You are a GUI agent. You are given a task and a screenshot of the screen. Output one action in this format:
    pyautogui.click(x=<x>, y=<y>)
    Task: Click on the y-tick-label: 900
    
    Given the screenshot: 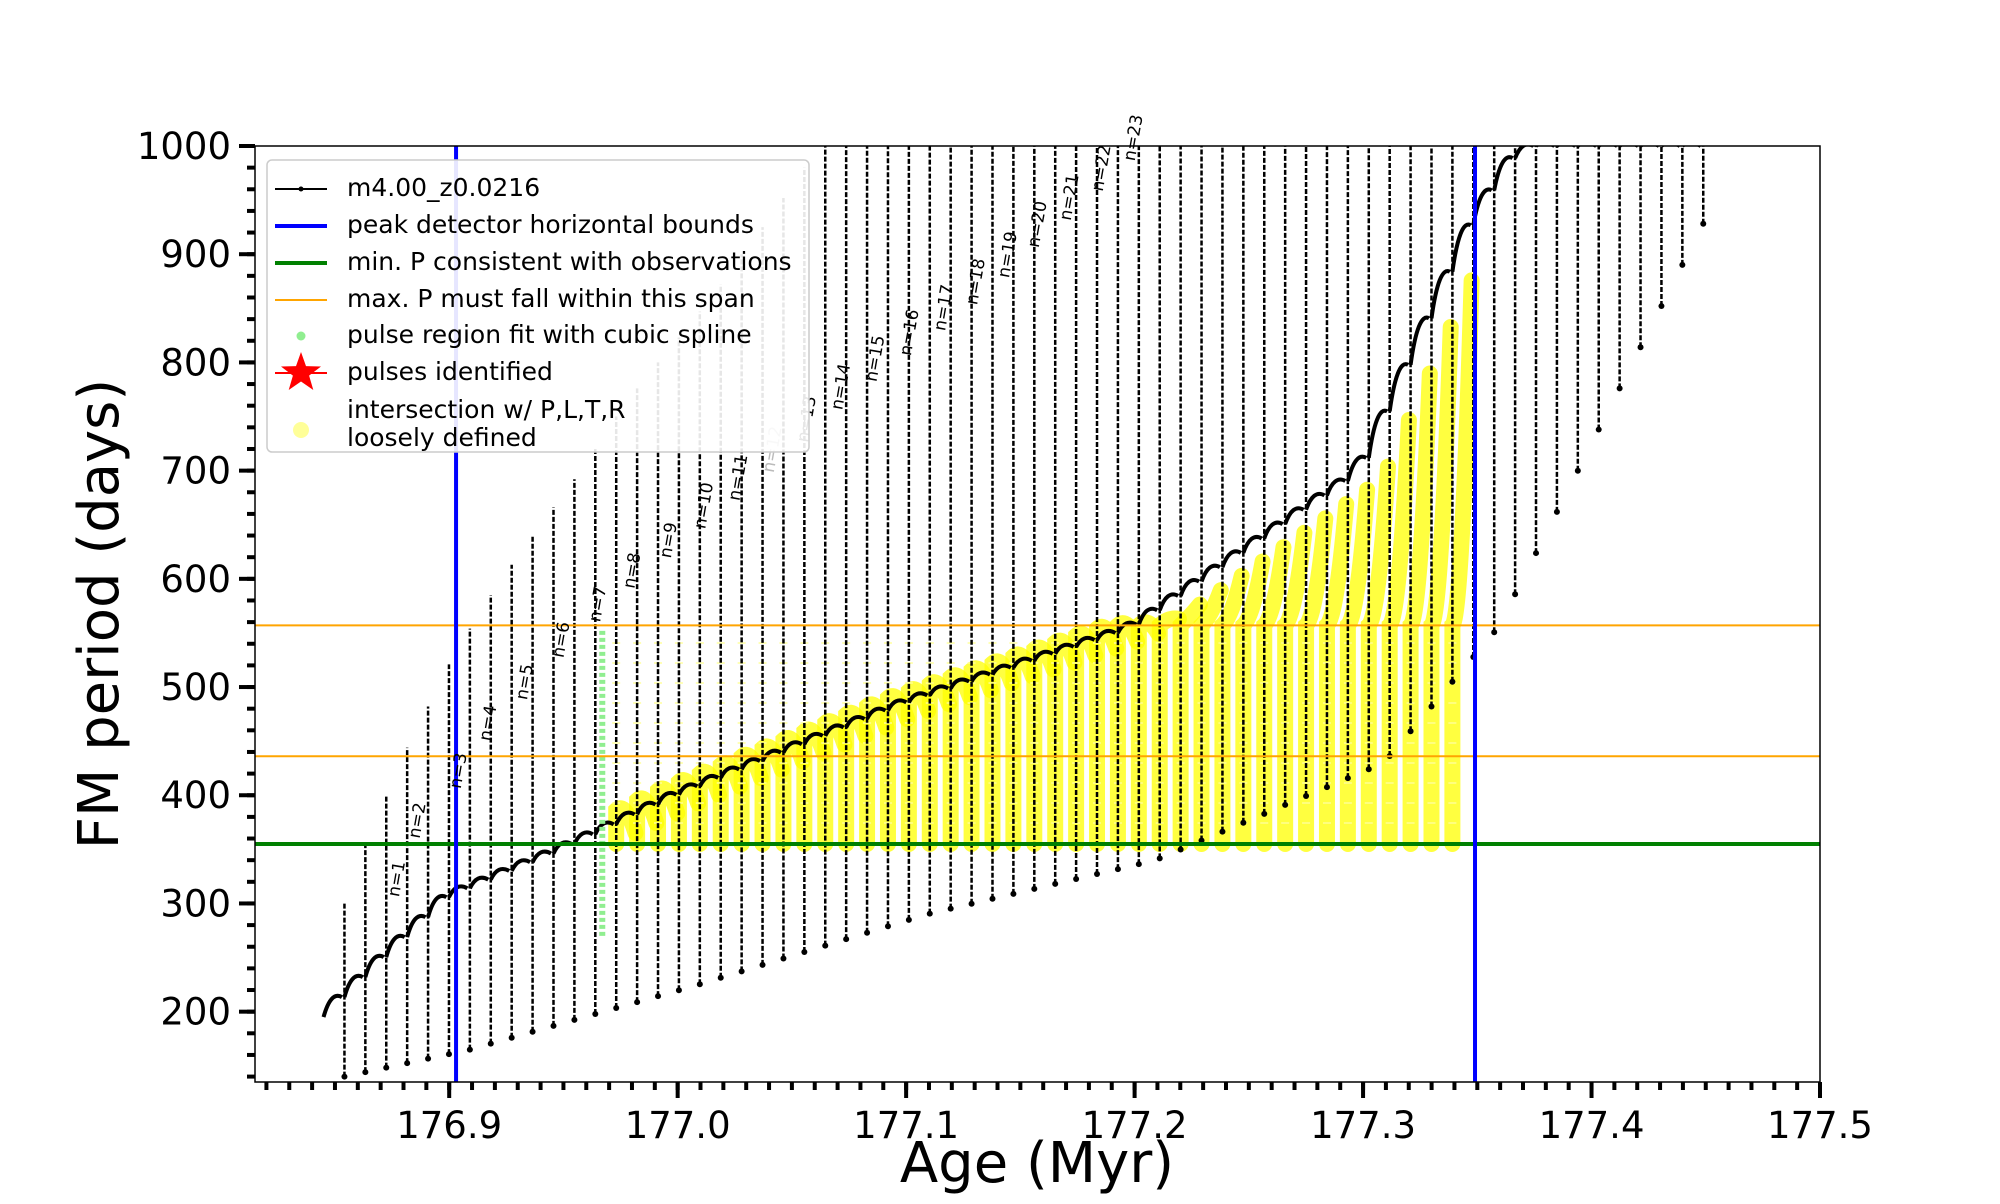 What is the action you would take?
    pyautogui.click(x=195, y=254)
    